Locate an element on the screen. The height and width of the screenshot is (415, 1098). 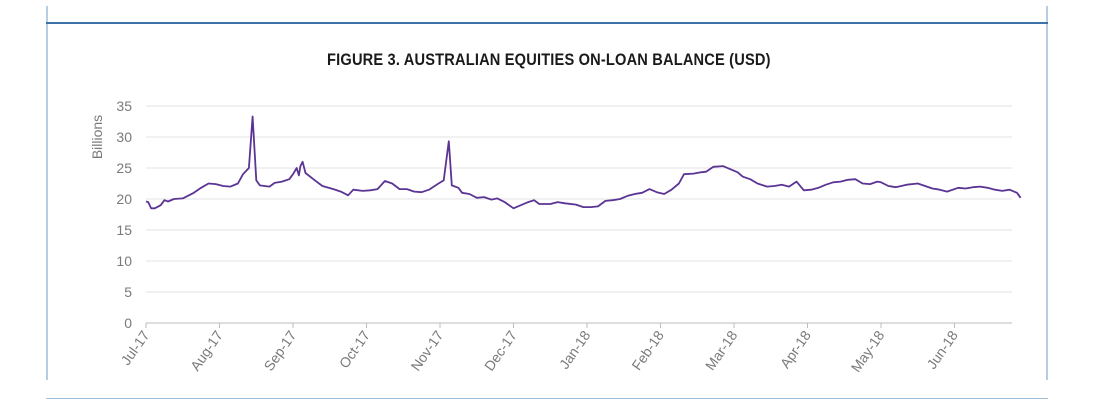
x-tick-label: Jan-18 is located at coordinates (575, 349).